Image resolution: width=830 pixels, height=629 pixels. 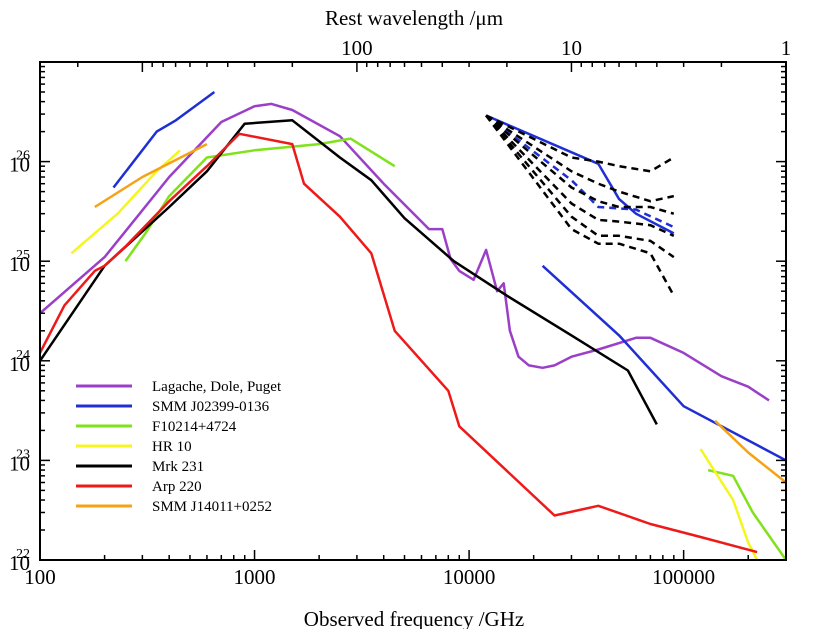 What do you see at coordinates (414, 18) in the screenshot?
I see `top-axis-title: Rest wavelength /μm` at bounding box center [414, 18].